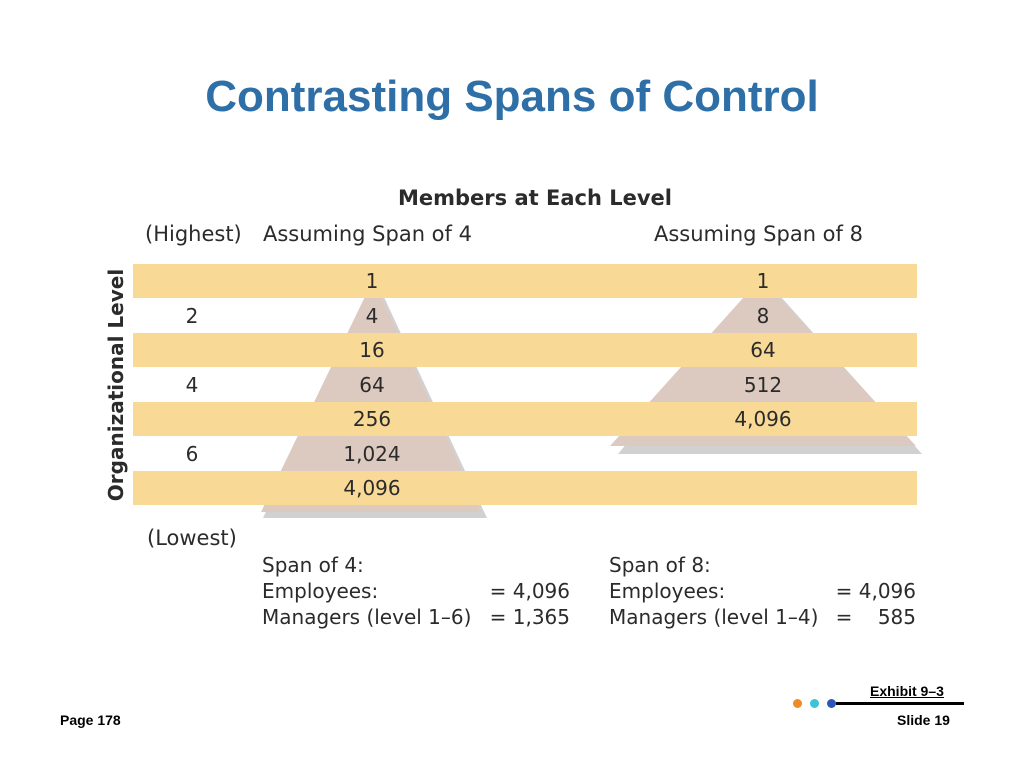 Image resolution: width=1024 pixels, height=768 pixels. I want to click on diagram-heading: Members at Each Level, so click(535, 198).